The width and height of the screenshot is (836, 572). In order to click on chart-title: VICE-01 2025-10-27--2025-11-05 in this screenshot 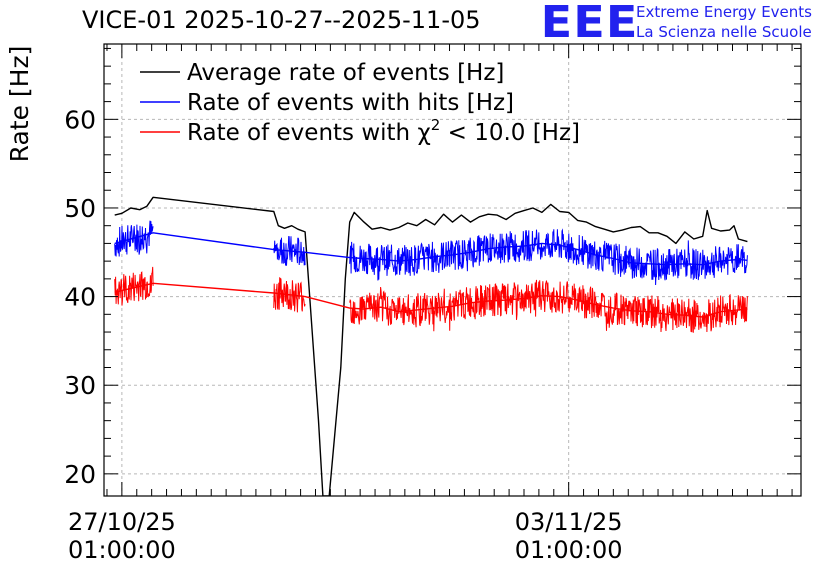, I will do `click(281, 20)`.